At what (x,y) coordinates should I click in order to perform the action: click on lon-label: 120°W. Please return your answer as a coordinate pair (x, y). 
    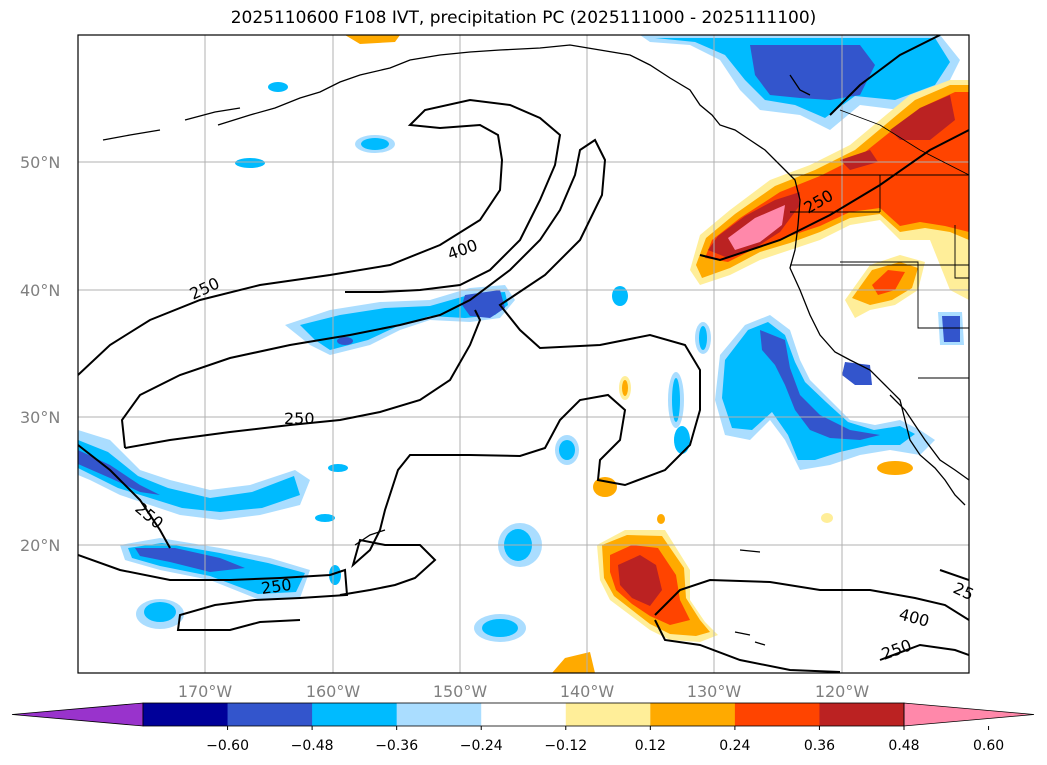
    Looking at the image, I should click on (842, 691).